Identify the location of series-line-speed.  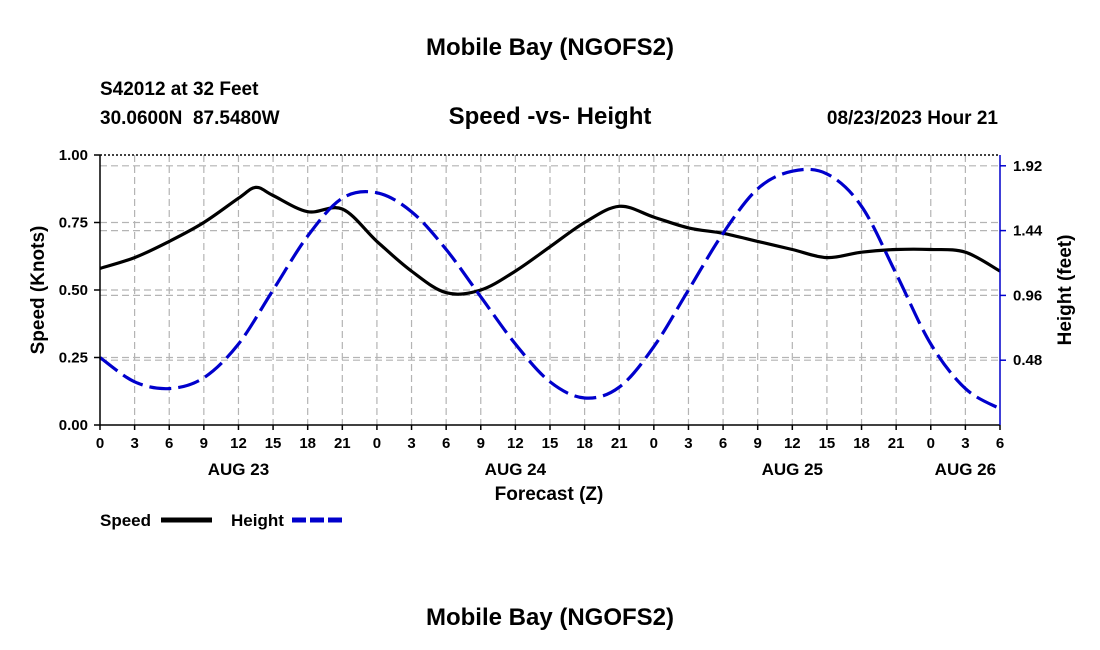
(550, 240).